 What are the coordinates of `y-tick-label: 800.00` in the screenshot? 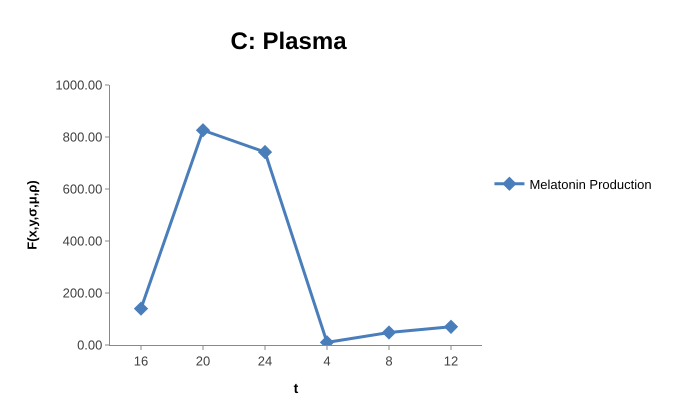 It's located at (82, 137).